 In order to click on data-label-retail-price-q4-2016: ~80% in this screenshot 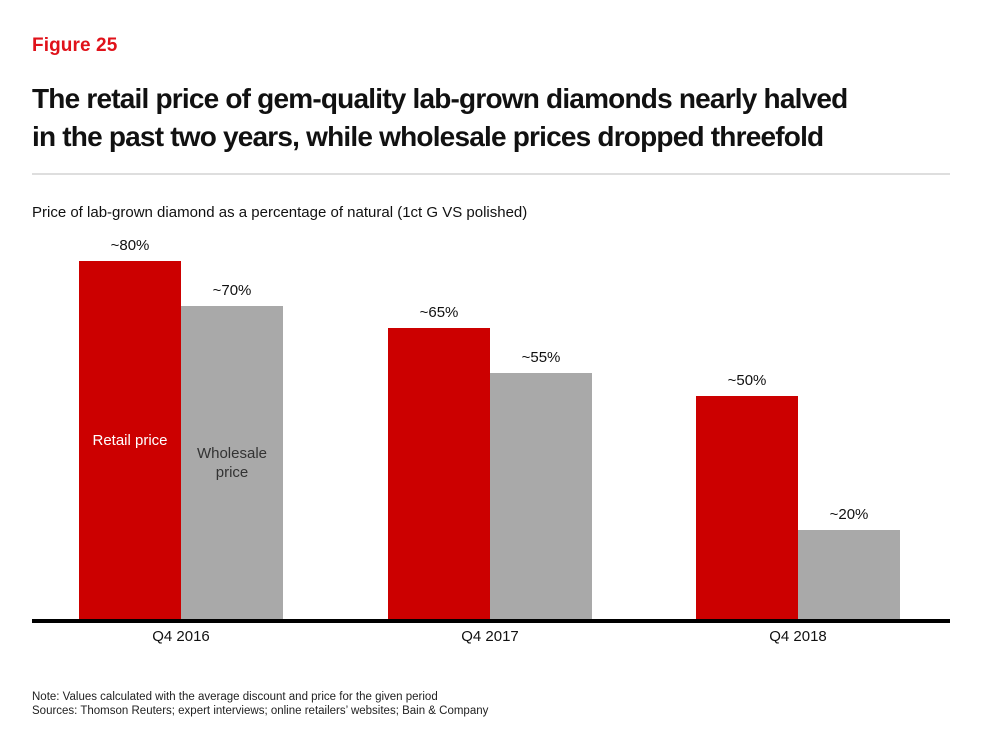, I will do `click(130, 246)`.